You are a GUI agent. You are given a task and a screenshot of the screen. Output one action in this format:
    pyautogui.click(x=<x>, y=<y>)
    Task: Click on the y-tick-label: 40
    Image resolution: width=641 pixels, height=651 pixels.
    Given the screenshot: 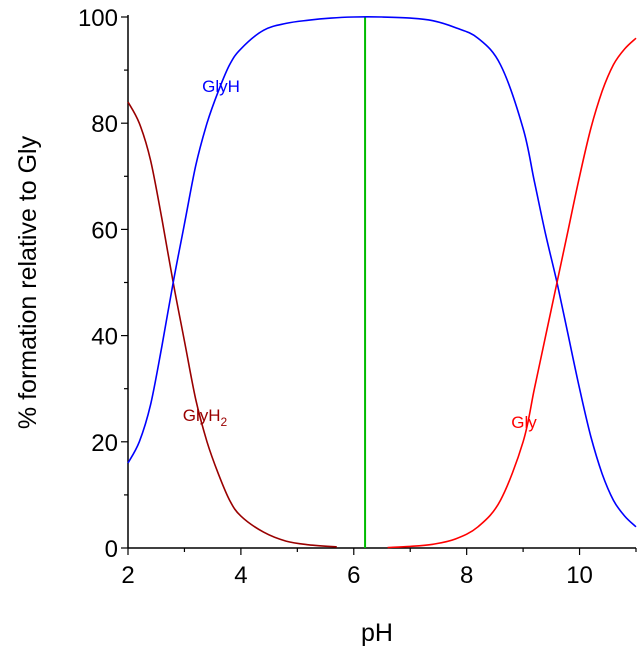 What is the action you would take?
    pyautogui.click(x=104, y=337)
    